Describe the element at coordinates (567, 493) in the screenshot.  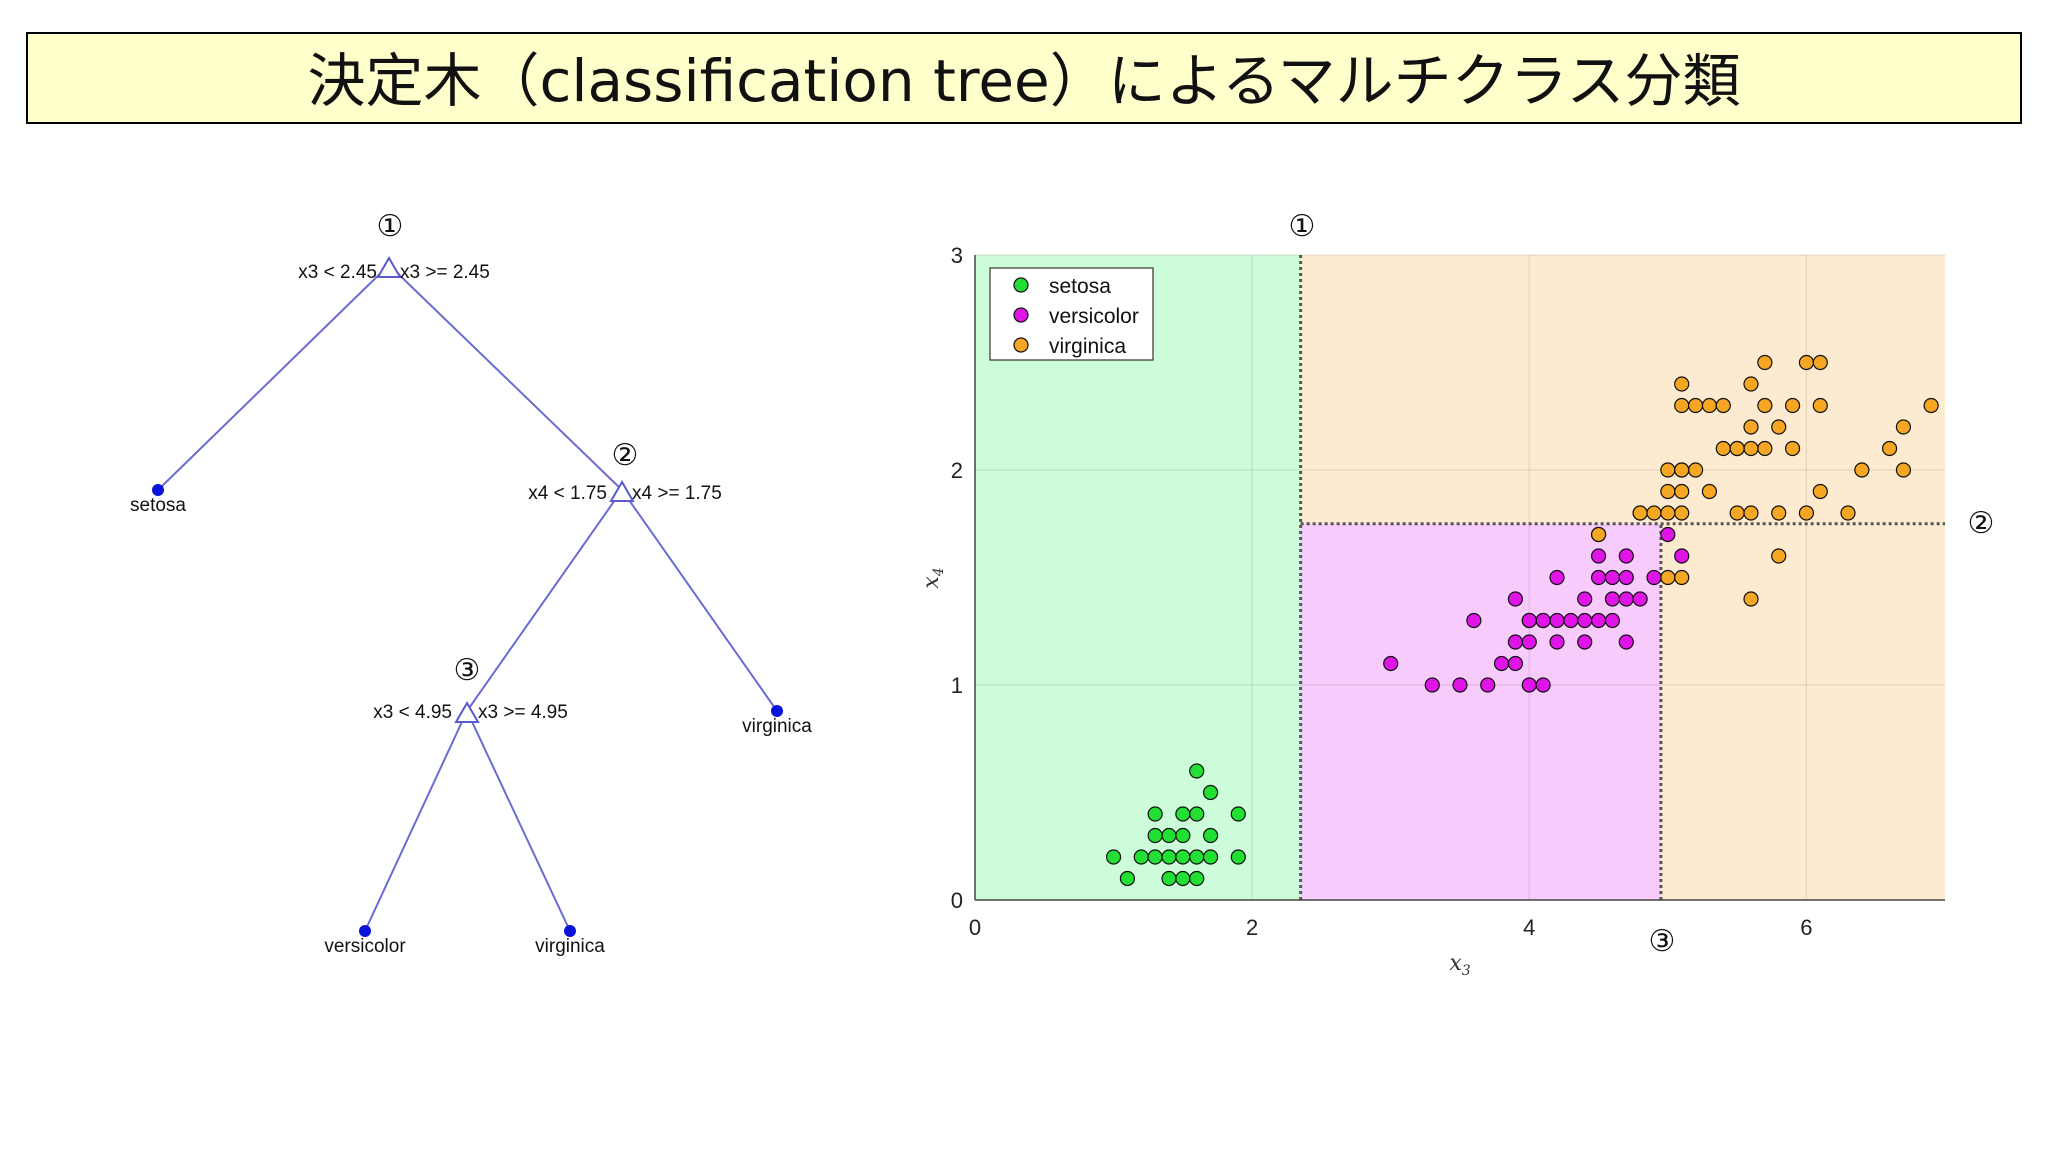
I see `split-rule-left: x4 < 1.75` at that location.